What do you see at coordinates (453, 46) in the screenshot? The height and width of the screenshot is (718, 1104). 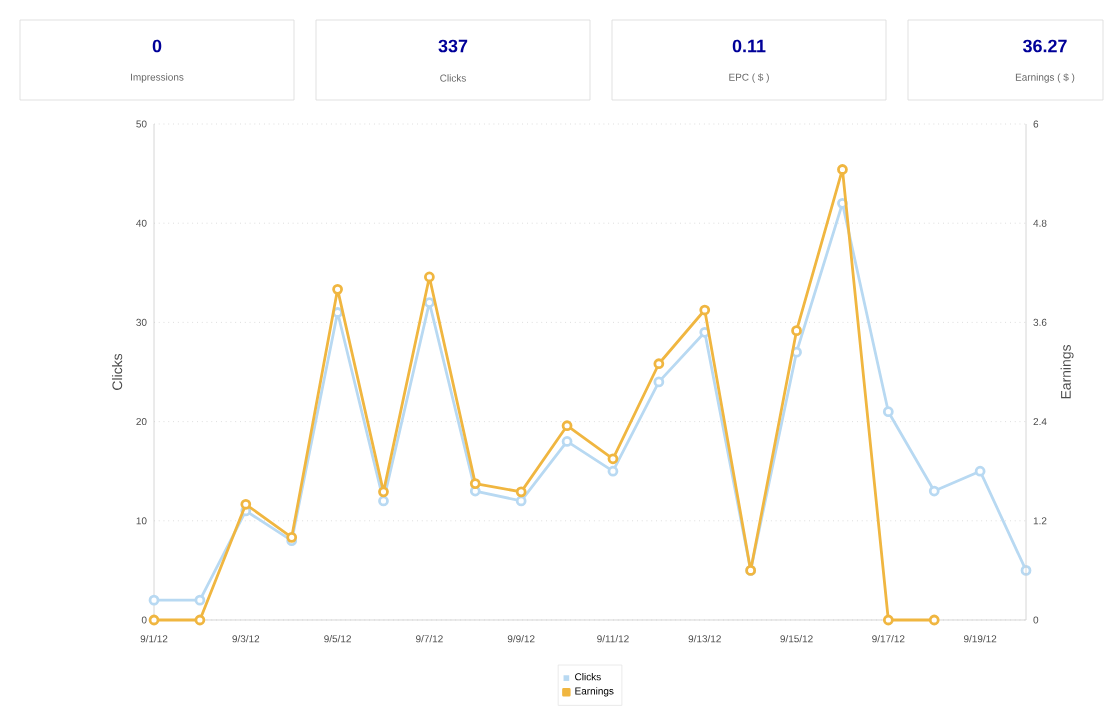 I see `text: 337` at bounding box center [453, 46].